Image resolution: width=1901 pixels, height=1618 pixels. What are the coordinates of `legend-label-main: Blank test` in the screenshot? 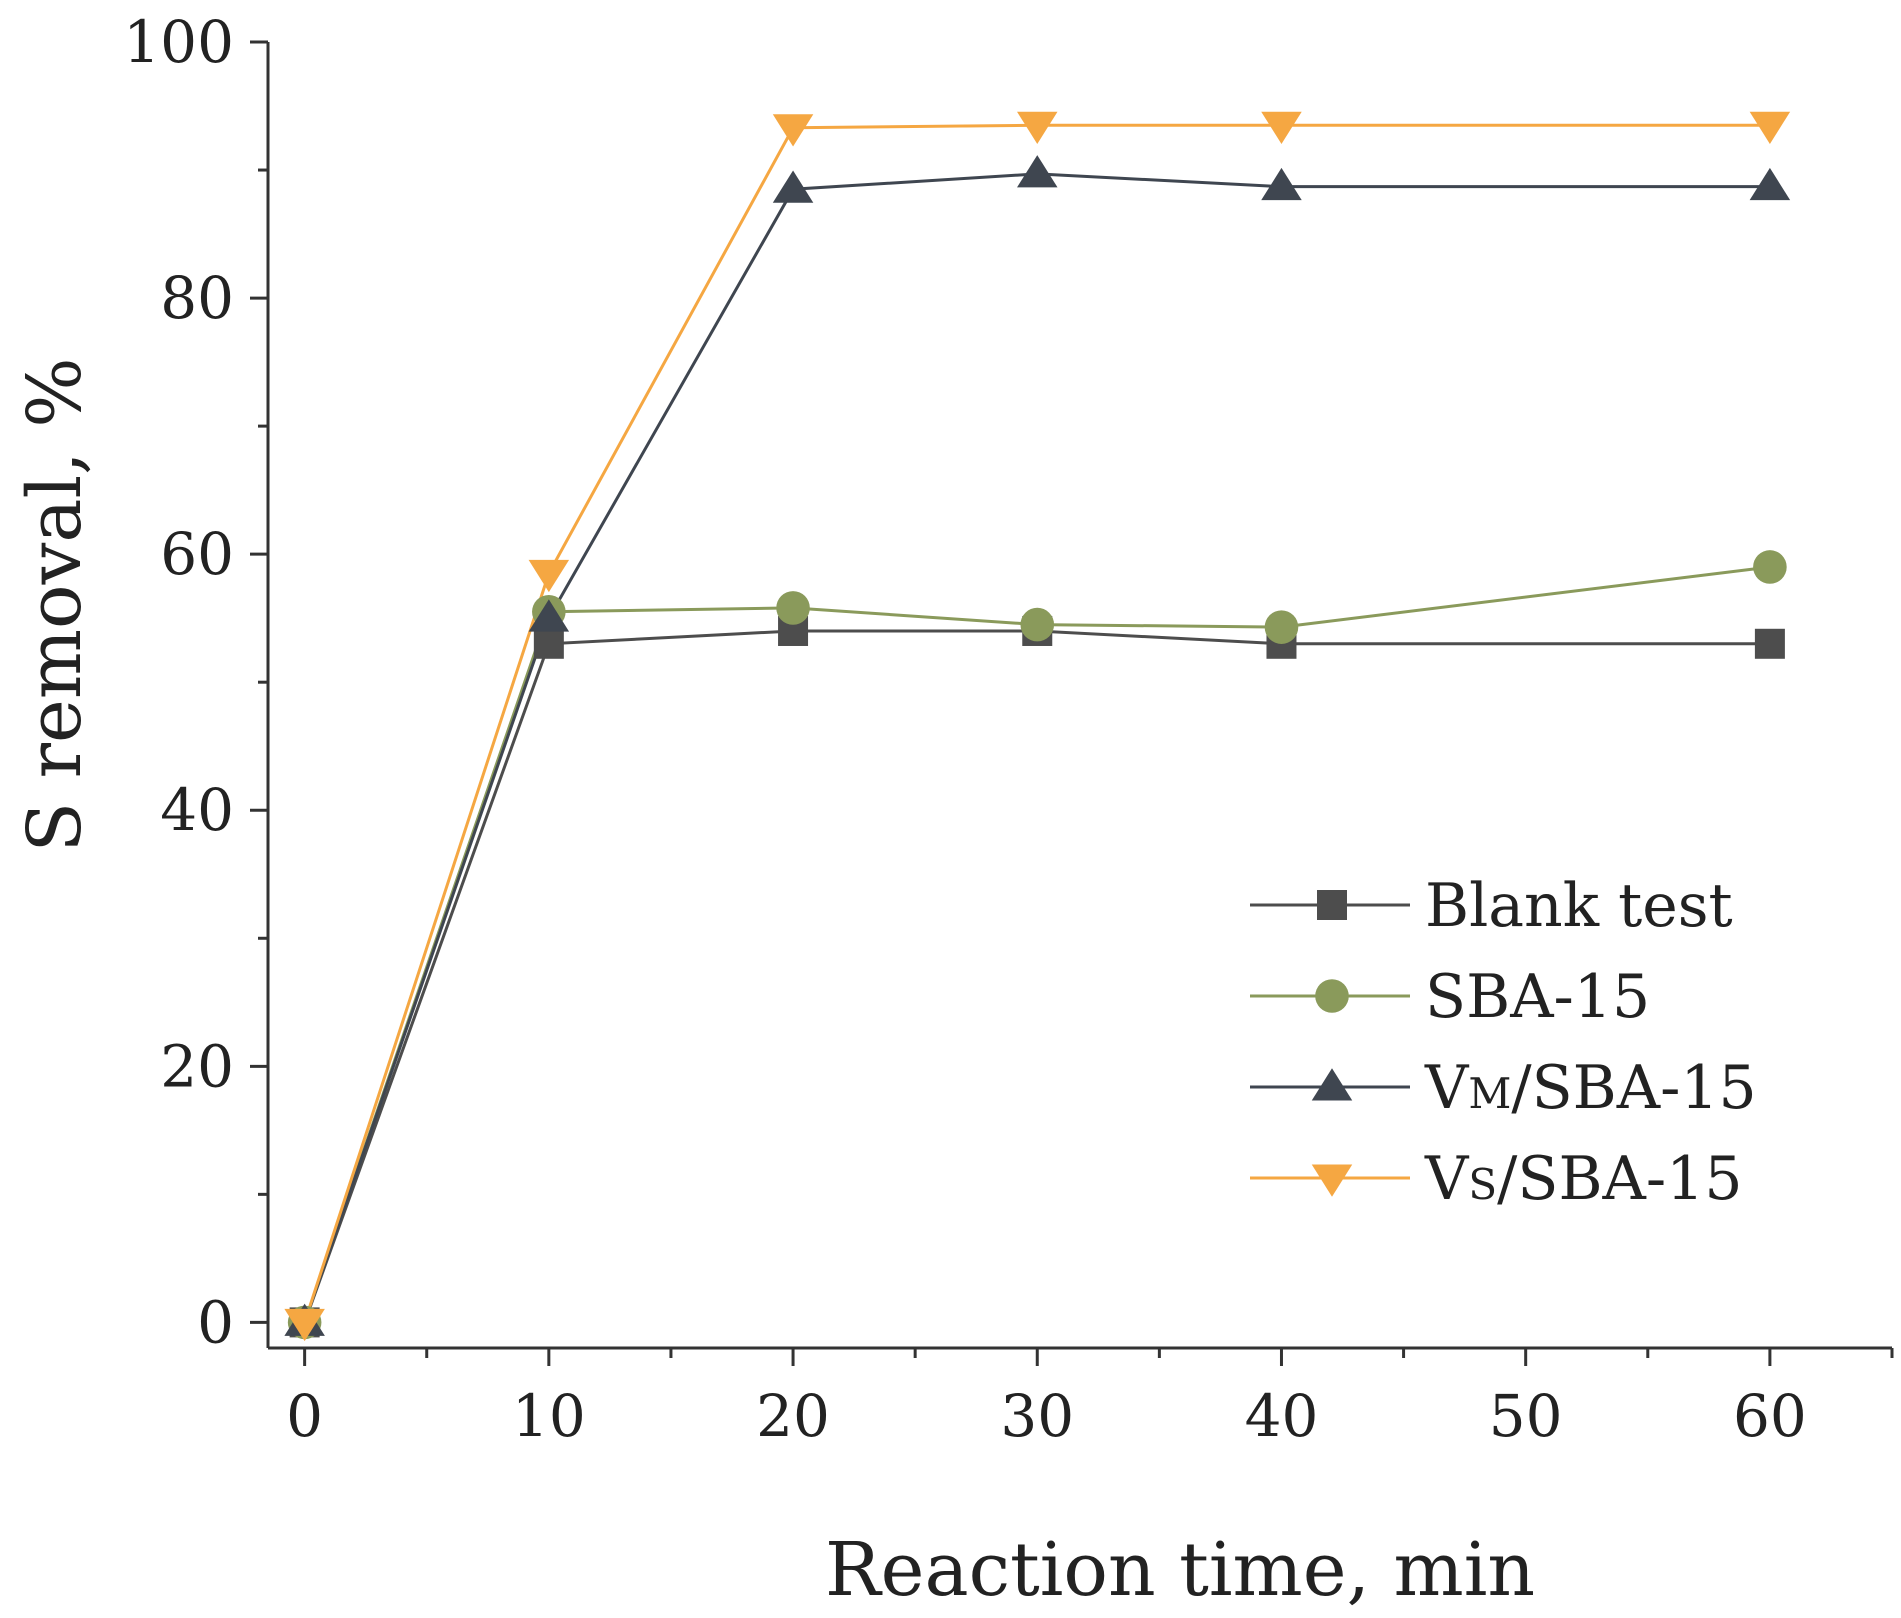 It's located at (1579, 906).